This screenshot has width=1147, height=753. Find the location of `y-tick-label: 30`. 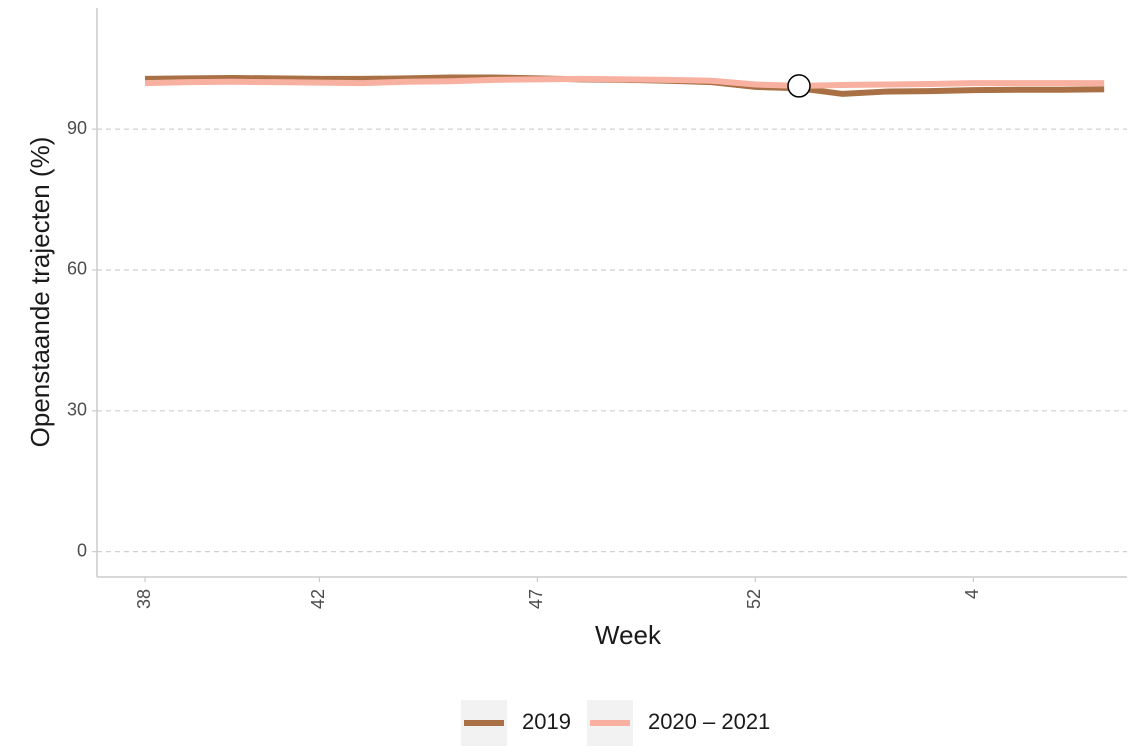

y-tick-label: 30 is located at coordinates (77, 410).